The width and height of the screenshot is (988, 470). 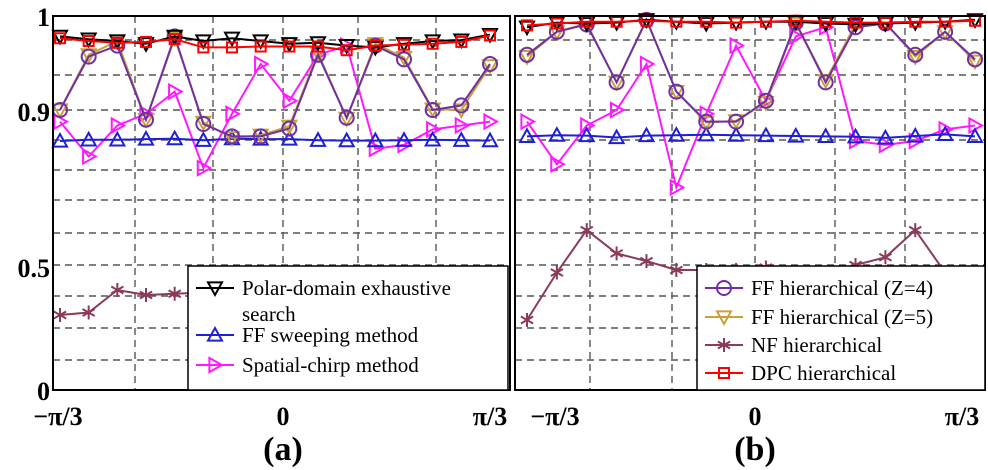 What do you see at coordinates (330, 335) in the screenshot?
I see `legend-label: FF sweeping method` at bounding box center [330, 335].